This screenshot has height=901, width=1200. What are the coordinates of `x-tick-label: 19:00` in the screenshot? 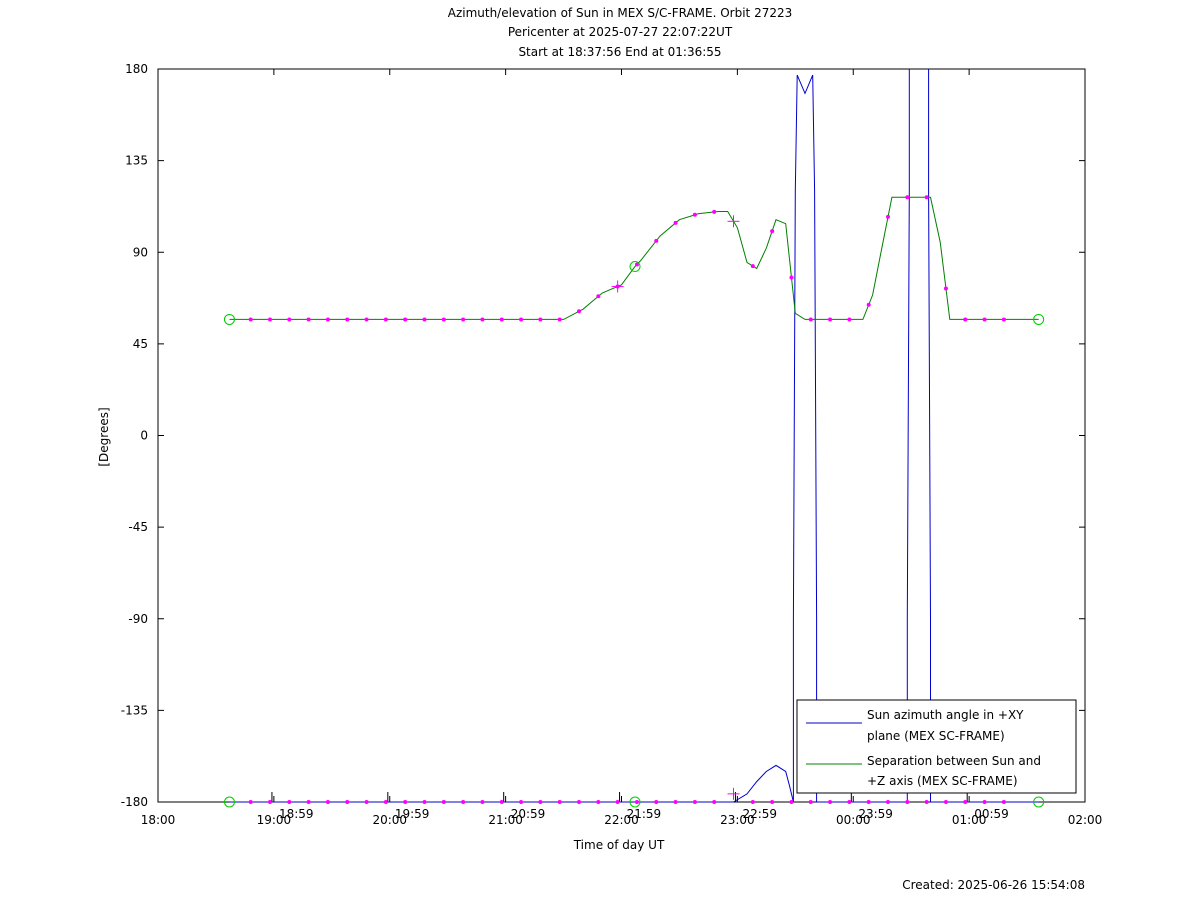 It's located at (274, 820).